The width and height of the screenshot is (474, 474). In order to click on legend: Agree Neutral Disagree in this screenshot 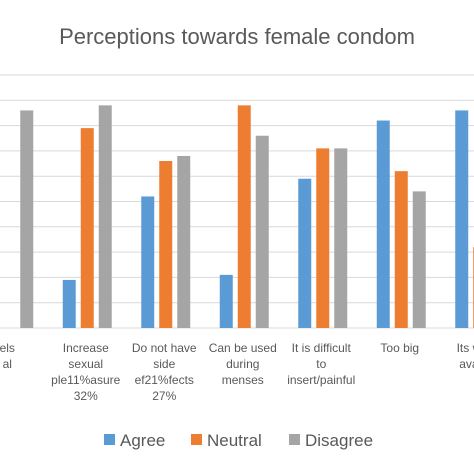, I will do `click(238, 440)`.